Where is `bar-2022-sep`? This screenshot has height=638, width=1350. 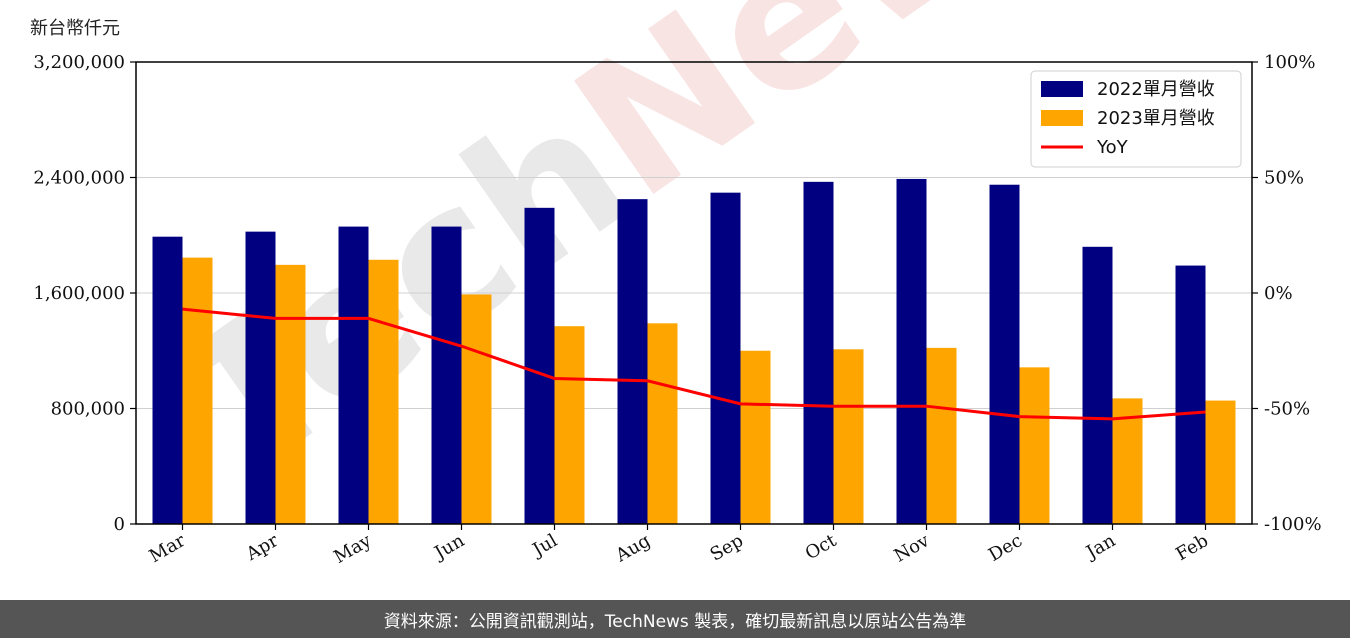 bar-2022-sep is located at coordinates (725, 358).